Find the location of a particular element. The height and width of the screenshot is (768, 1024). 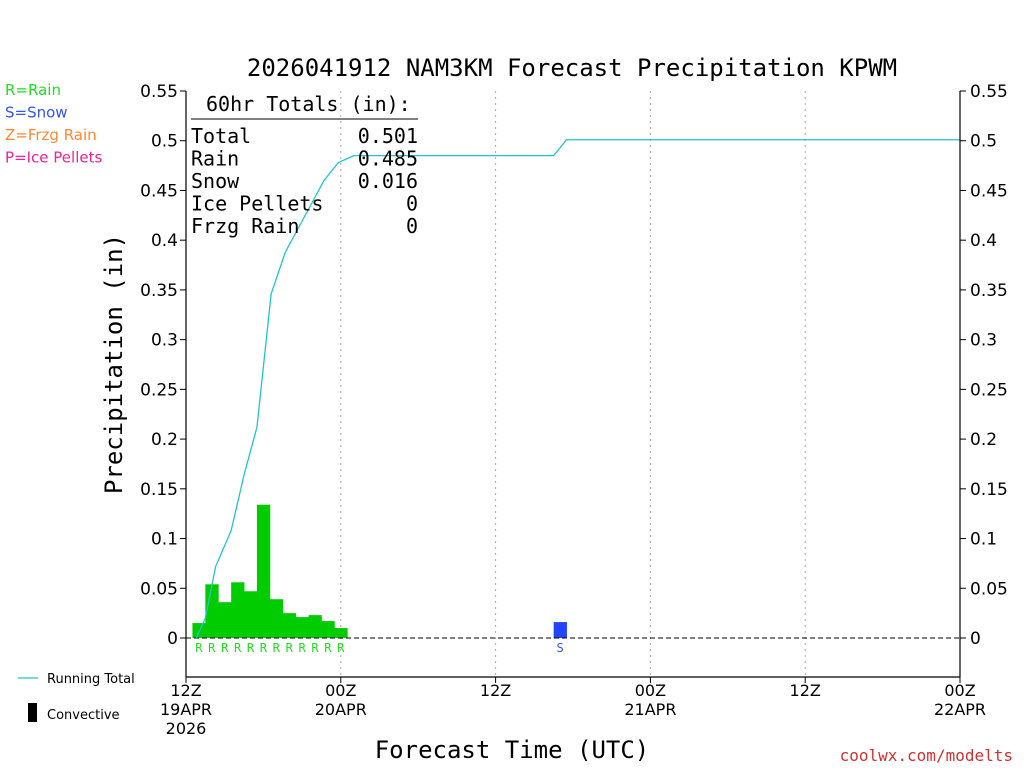

y-tick-label-right: 0.25 is located at coordinates (989, 390).